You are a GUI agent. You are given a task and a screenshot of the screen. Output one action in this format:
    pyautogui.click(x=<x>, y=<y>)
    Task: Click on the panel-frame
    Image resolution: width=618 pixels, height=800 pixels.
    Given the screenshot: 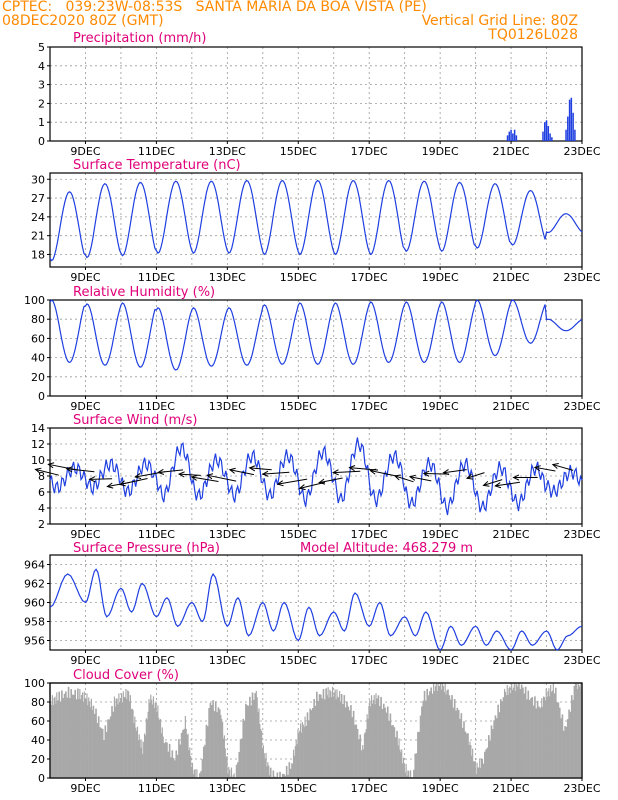 What is the action you would take?
    pyautogui.click(x=316, y=602)
    